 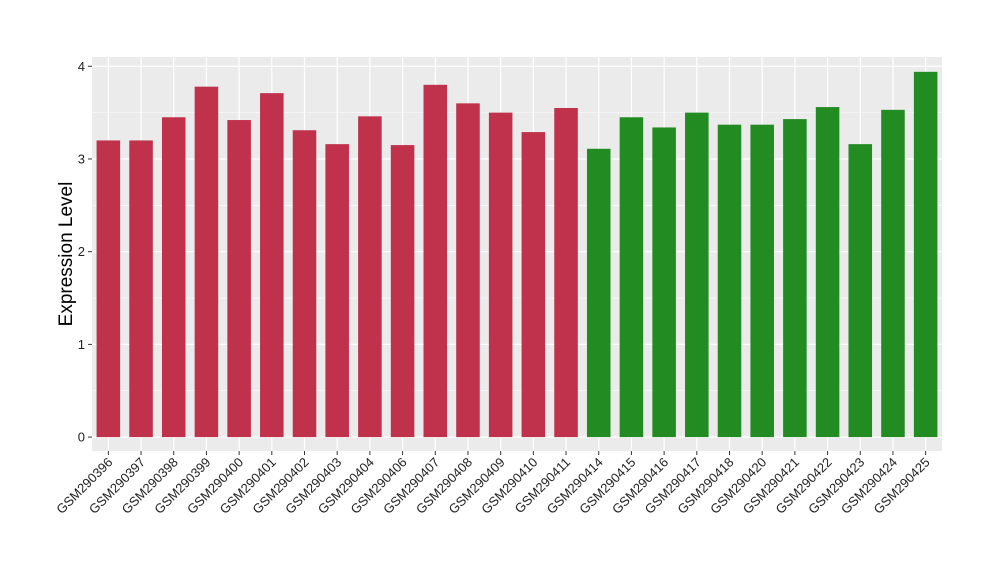 I want to click on y-tick-label: 1, so click(x=81, y=344).